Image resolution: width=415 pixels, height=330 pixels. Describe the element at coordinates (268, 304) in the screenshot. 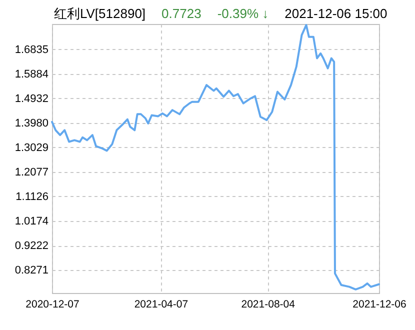

I see `x-tick-label: 2021-08-04` at that location.